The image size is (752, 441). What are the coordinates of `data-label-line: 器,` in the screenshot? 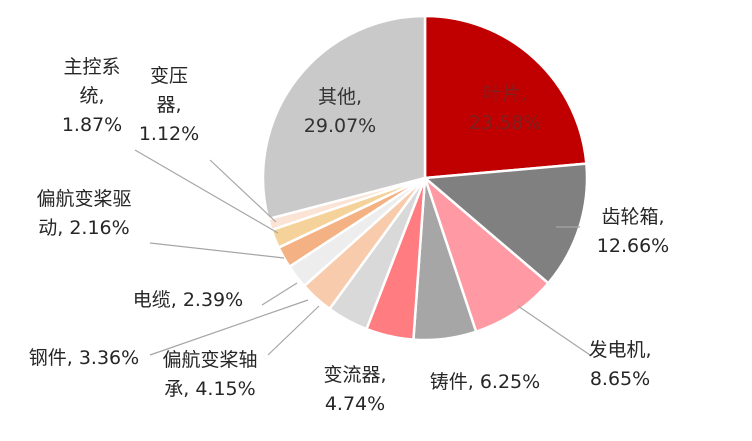 It's located at (168, 105).